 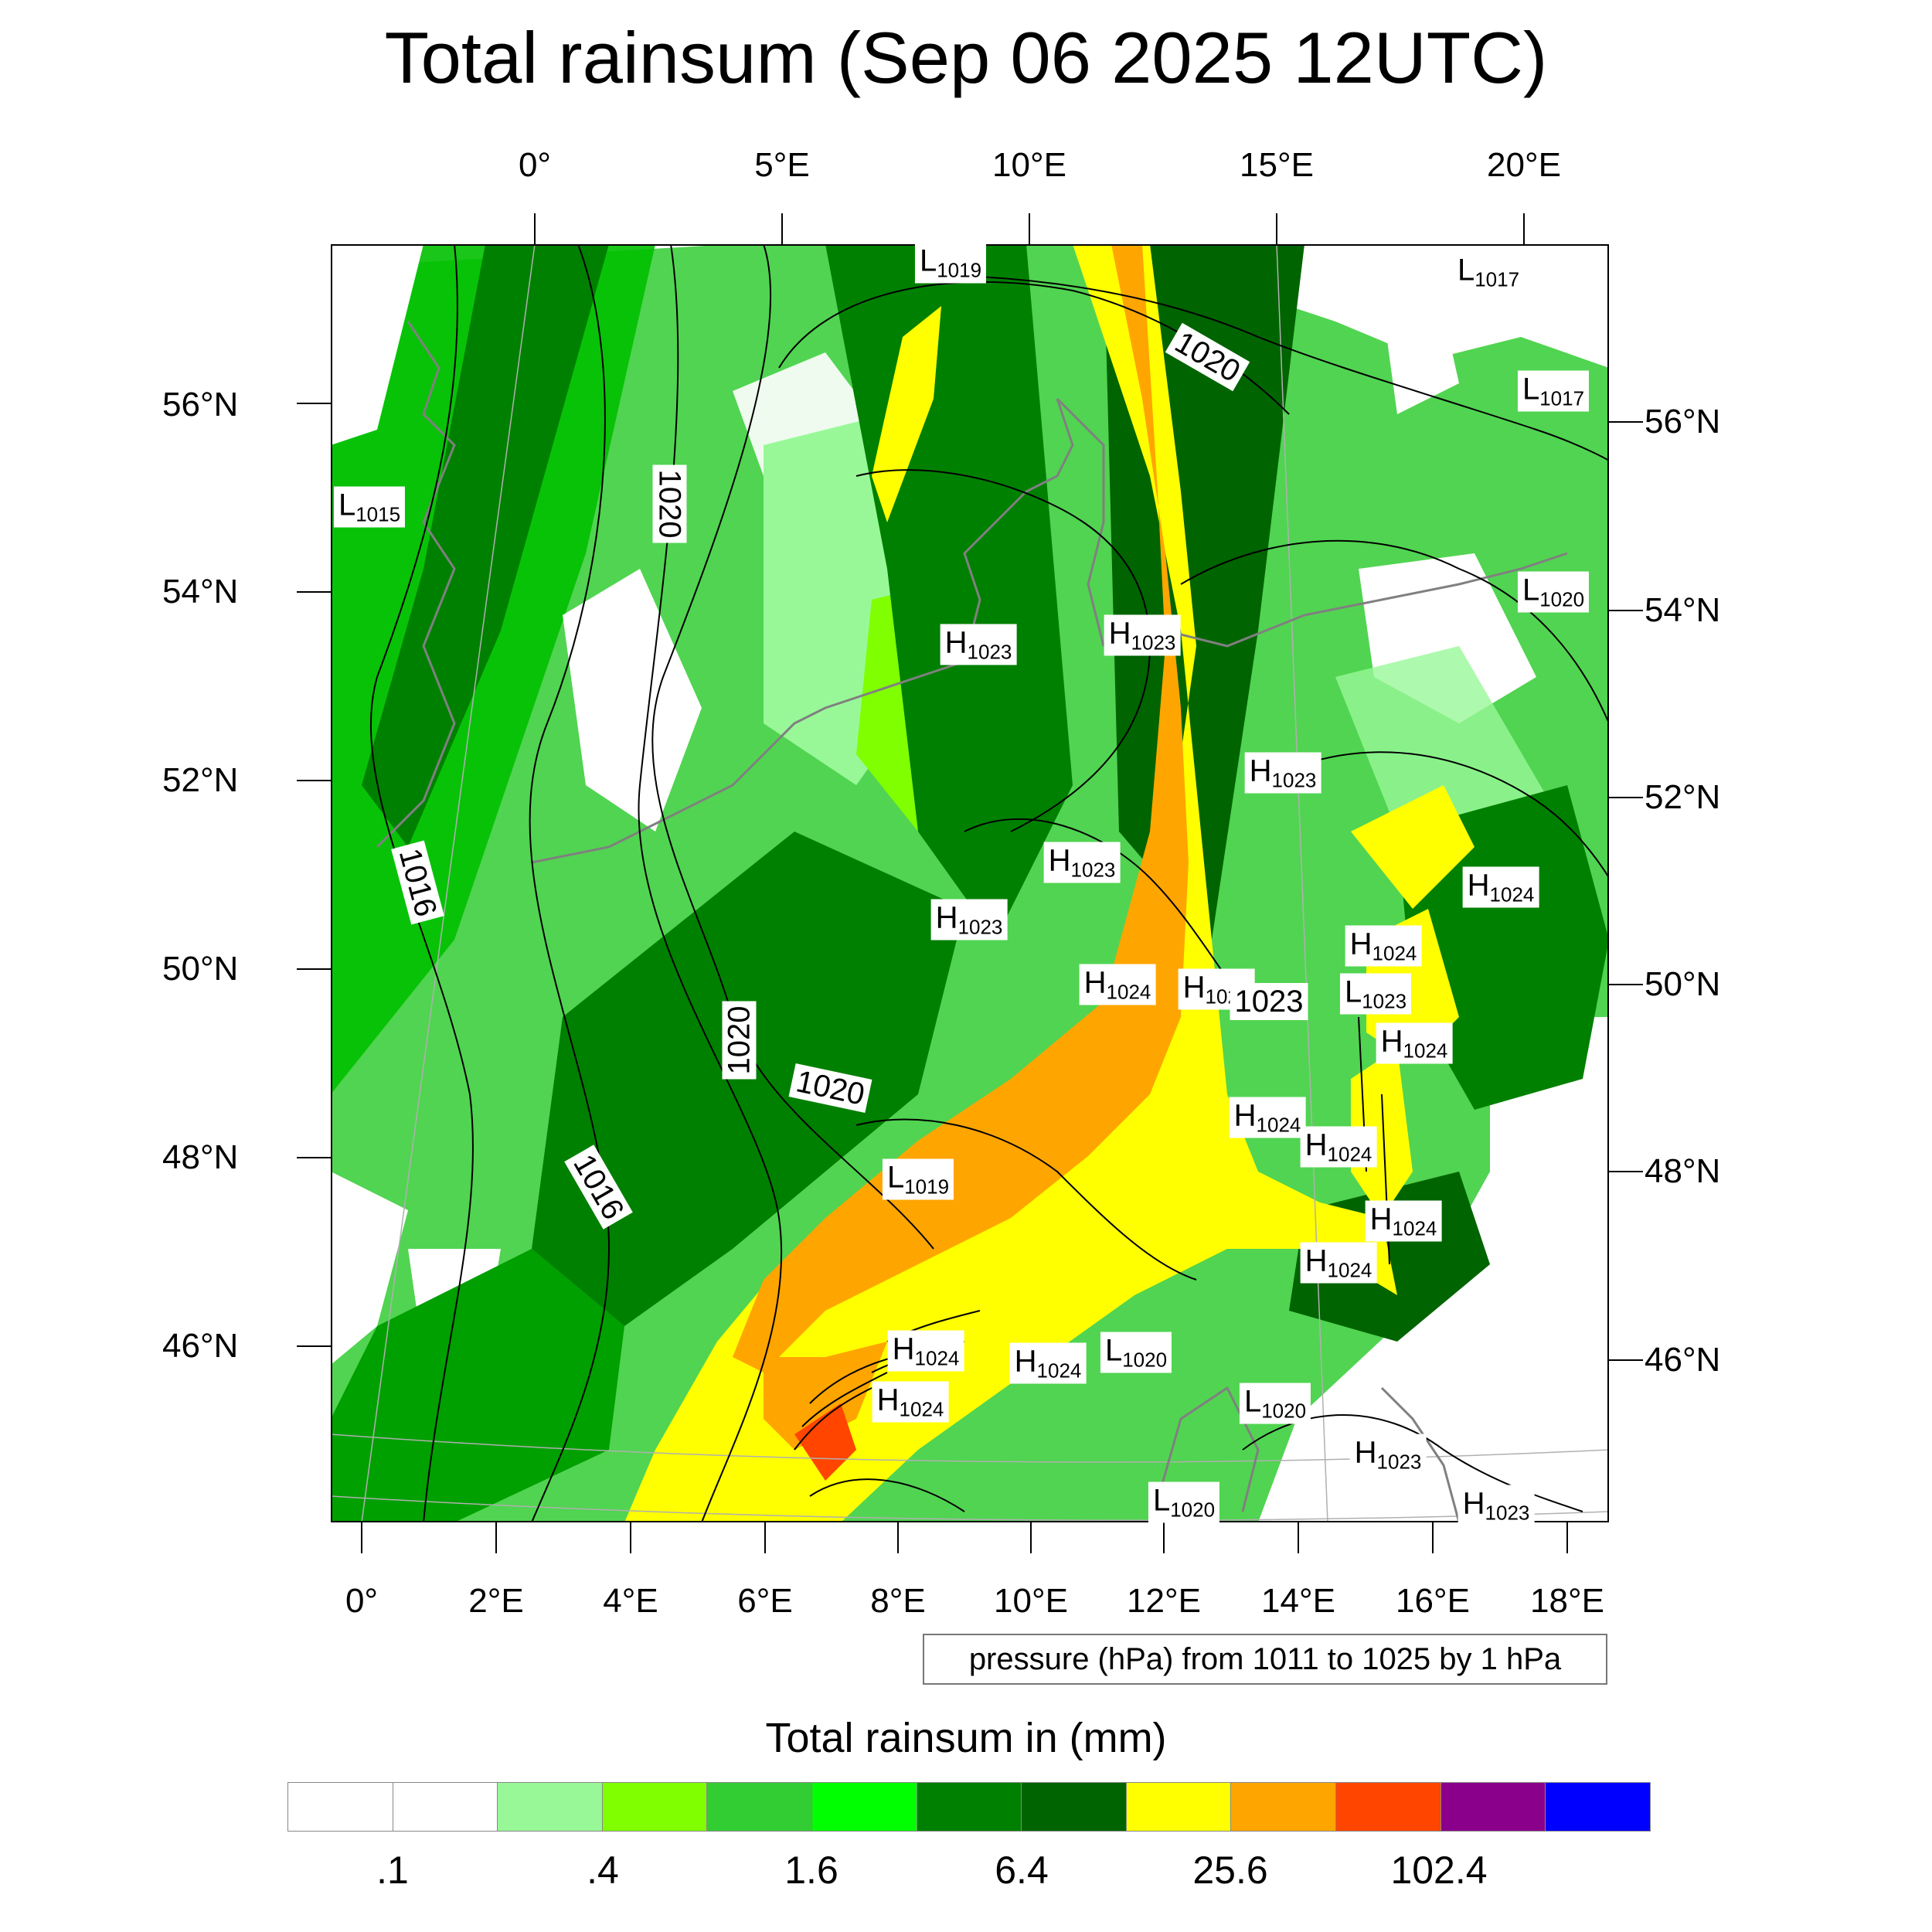 What do you see at coordinates (200, 1346) in the screenshot?
I see `left-lat-tick: 46°N` at bounding box center [200, 1346].